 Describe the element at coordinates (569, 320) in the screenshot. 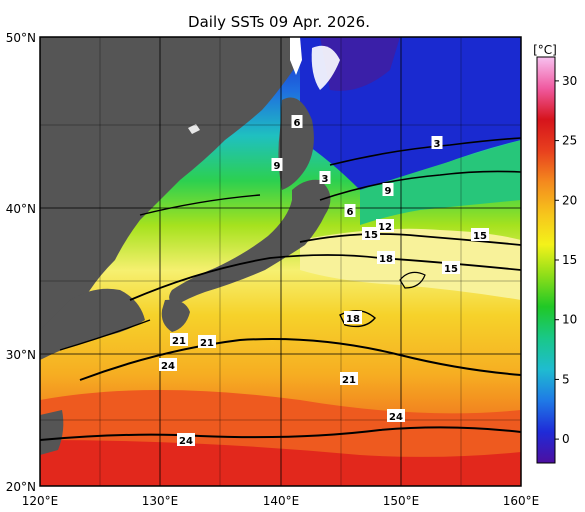

I see `colorbar-tick-label: 10` at that location.